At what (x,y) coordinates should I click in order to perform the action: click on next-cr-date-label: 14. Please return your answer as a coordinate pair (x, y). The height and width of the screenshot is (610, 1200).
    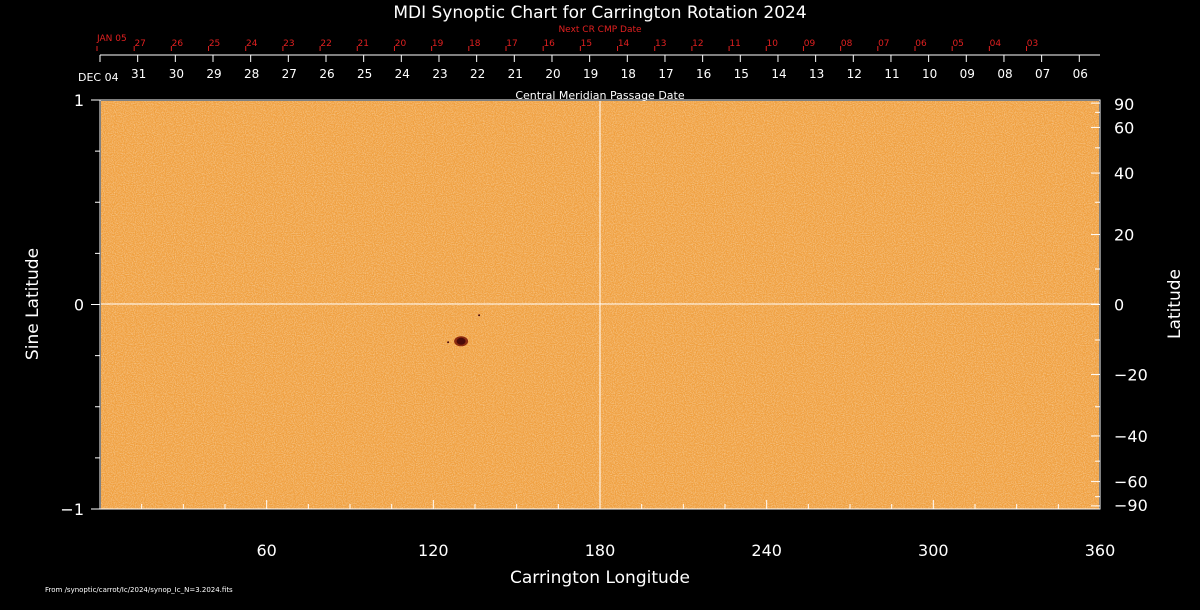
    Looking at the image, I should click on (624, 44).